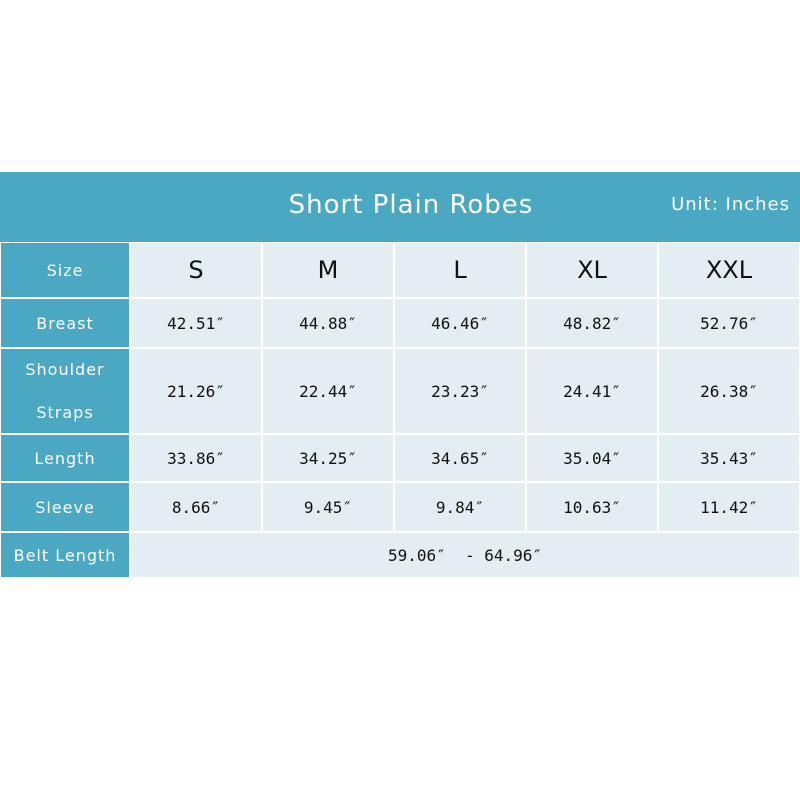 The image size is (800, 800). What do you see at coordinates (592, 391) in the screenshot?
I see `value-cell: 24.41″` at bounding box center [592, 391].